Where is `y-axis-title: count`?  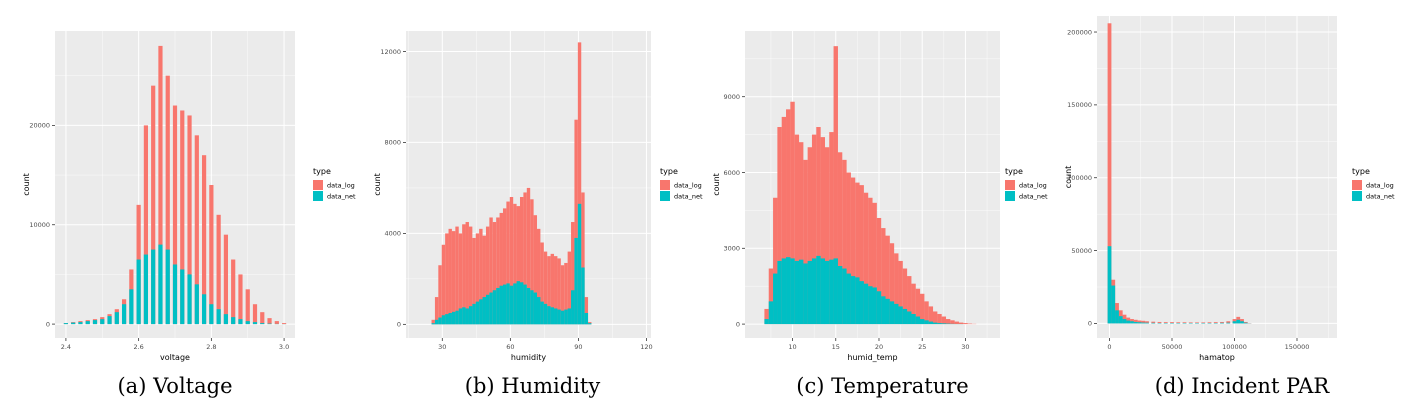
y-axis-title: count is located at coordinates (716, 184).